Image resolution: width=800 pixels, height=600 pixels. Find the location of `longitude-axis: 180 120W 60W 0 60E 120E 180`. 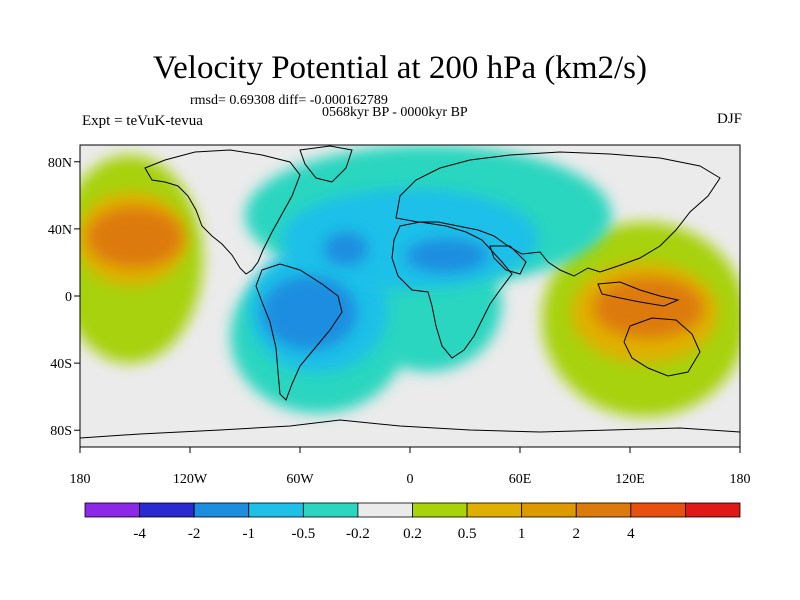

longitude-axis: 180 120W 60W 0 60E 120E 180 is located at coordinates (410, 467).